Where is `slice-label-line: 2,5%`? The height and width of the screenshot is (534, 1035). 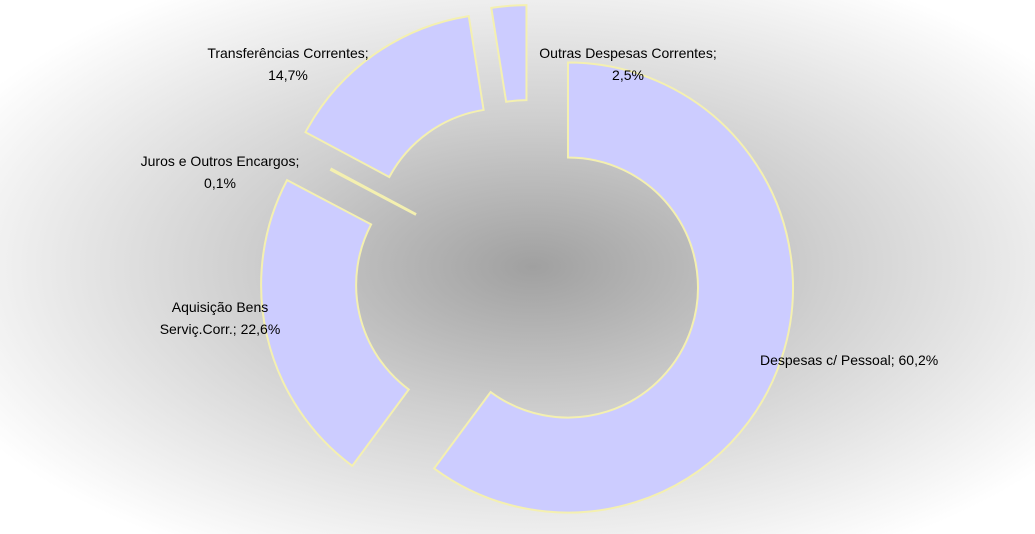
slice-label-line: 2,5% is located at coordinates (628, 75).